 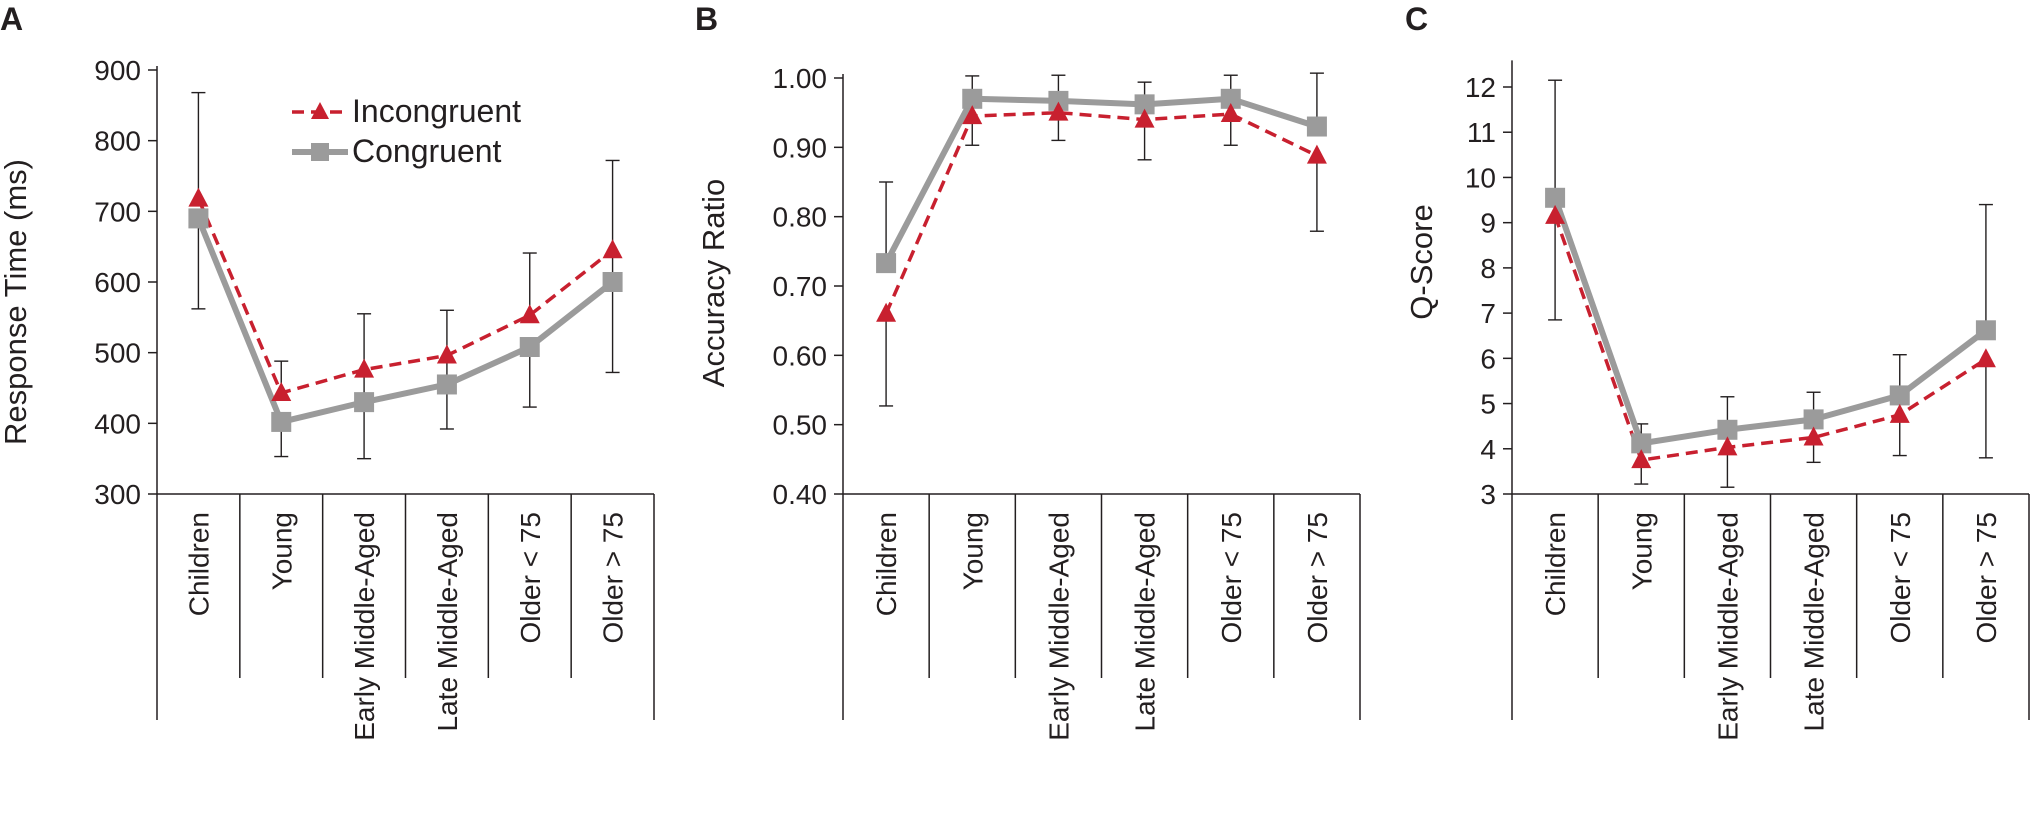 What do you see at coordinates (405, 296) in the screenshot?
I see `panel-a-incongruent-line` at bounding box center [405, 296].